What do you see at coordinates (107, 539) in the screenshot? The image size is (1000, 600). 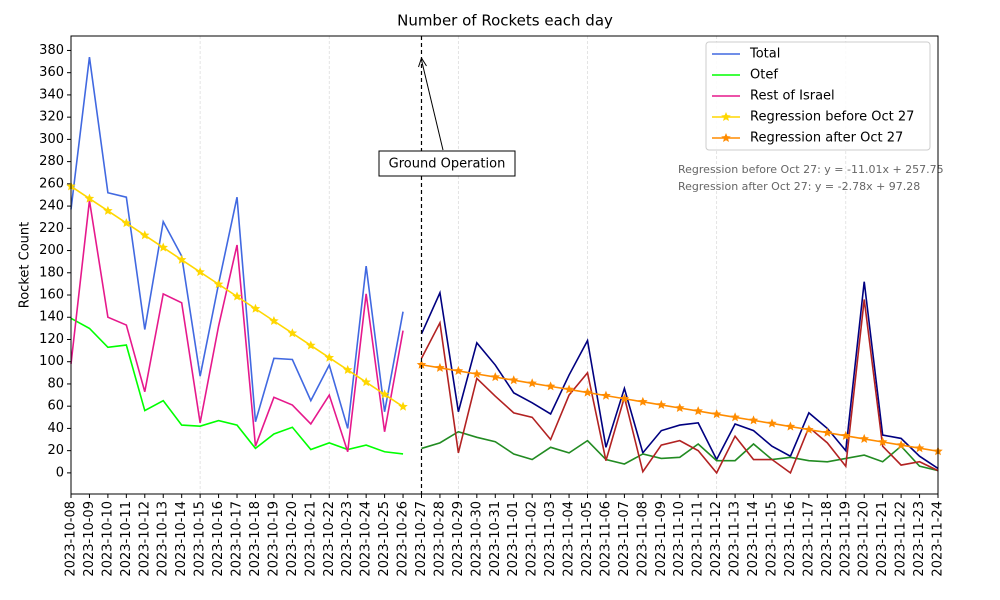 I see `x-tick-label: 2023-10-10` at bounding box center [107, 539].